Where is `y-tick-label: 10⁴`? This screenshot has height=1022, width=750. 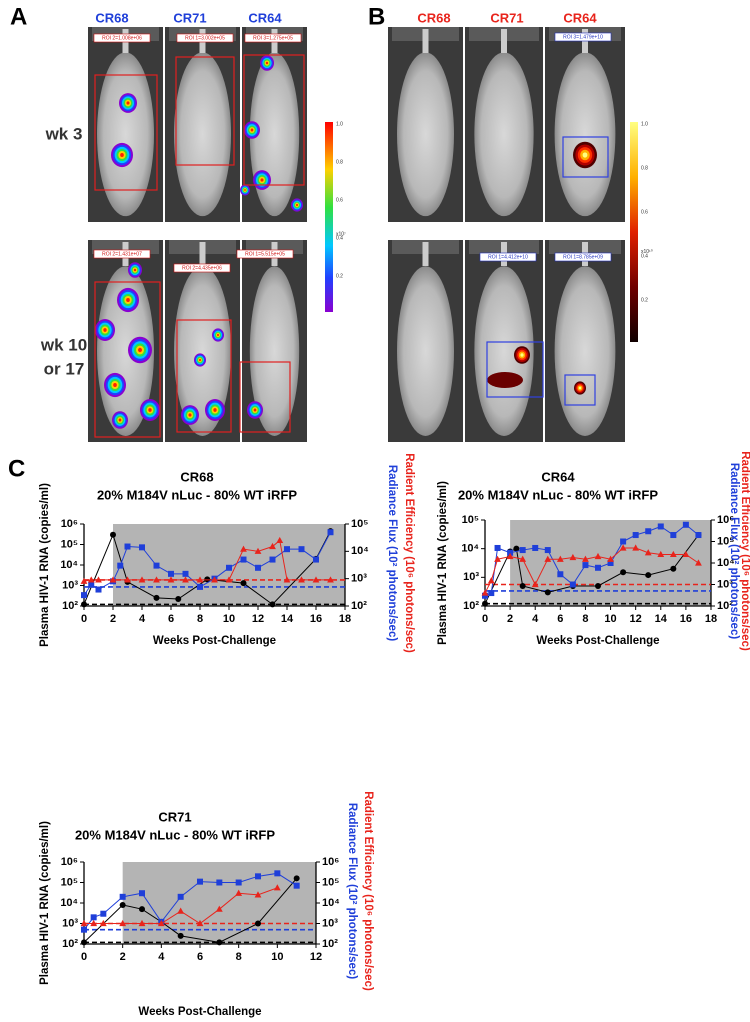
y-tick-label: 10⁴ is located at coordinates (470, 549).